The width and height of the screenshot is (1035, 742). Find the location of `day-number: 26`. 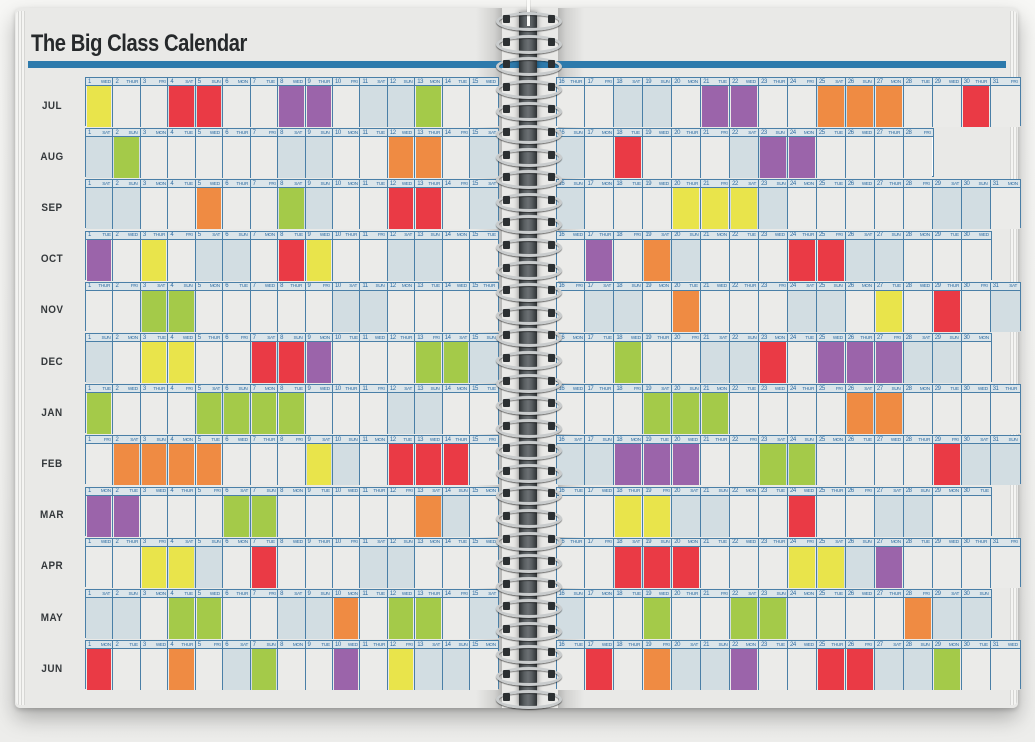

day-number: 26 is located at coordinates (850, 388).